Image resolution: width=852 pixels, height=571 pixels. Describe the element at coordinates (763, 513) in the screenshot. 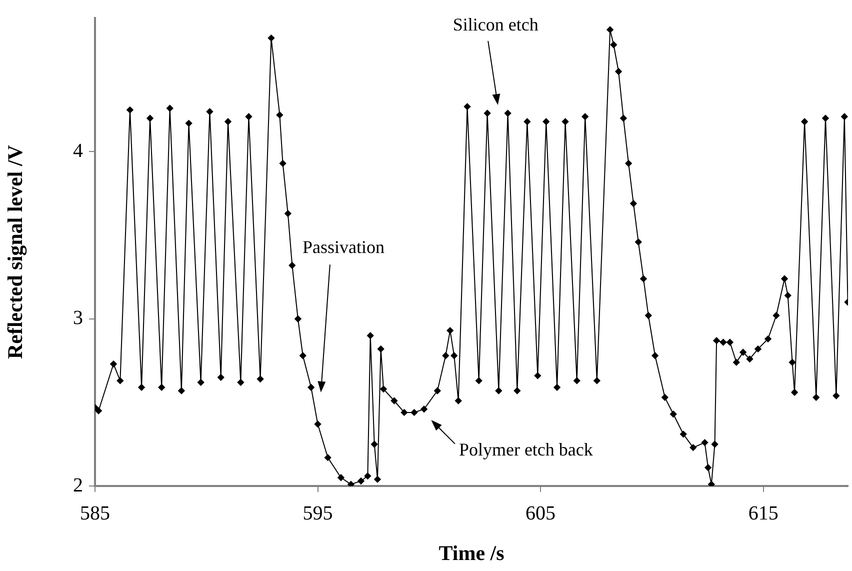

I see `x-tick-label: 615` at that location.